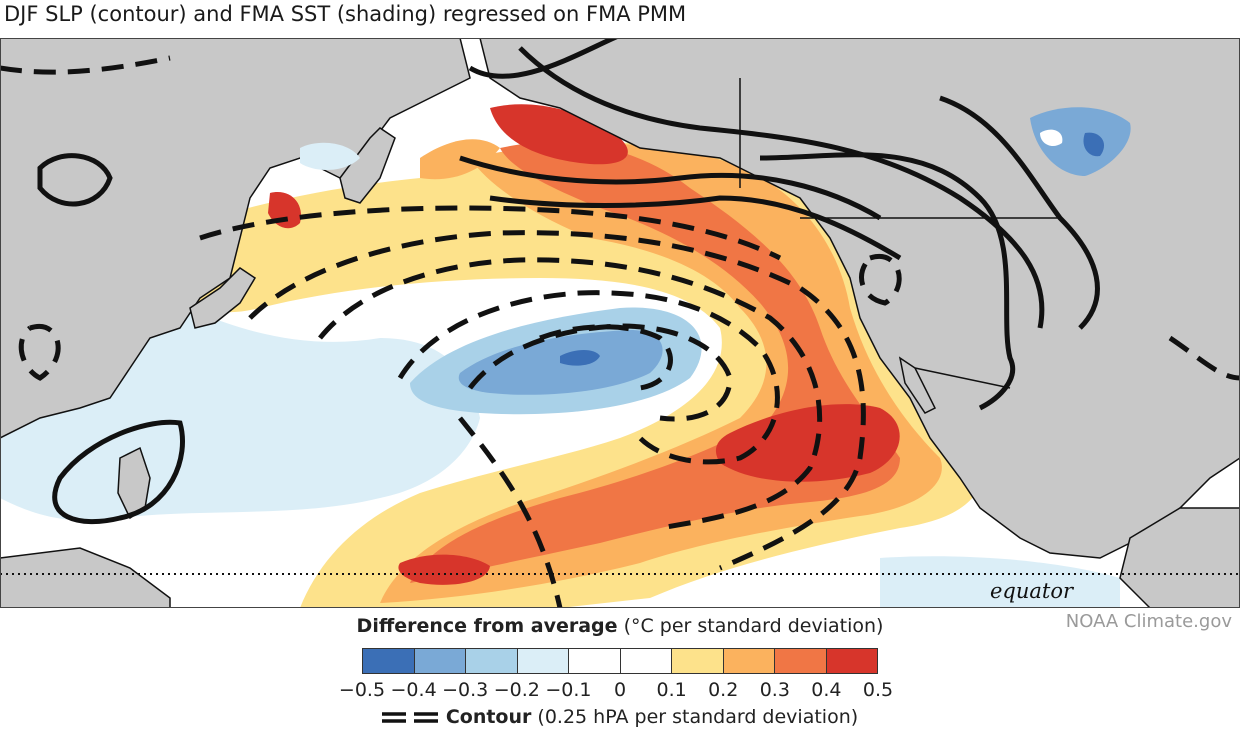 The height and width of the screenshot is (742, 1240). I want to click on color-bar-tick-label: −0.3, so click(465, 690).